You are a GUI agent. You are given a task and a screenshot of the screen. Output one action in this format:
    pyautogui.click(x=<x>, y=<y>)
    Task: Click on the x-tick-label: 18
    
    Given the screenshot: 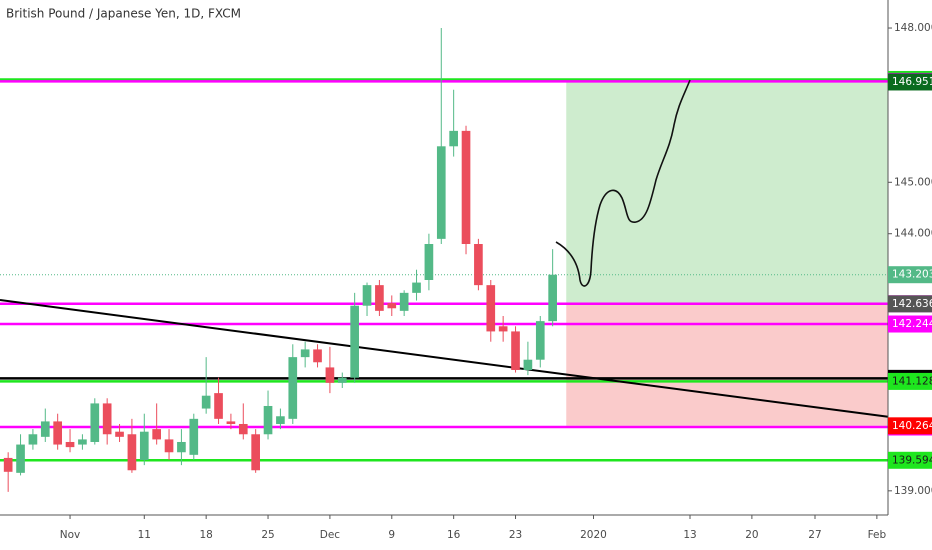 What is the action you would take?
    pyautogui.click(x=205, y=535)
    